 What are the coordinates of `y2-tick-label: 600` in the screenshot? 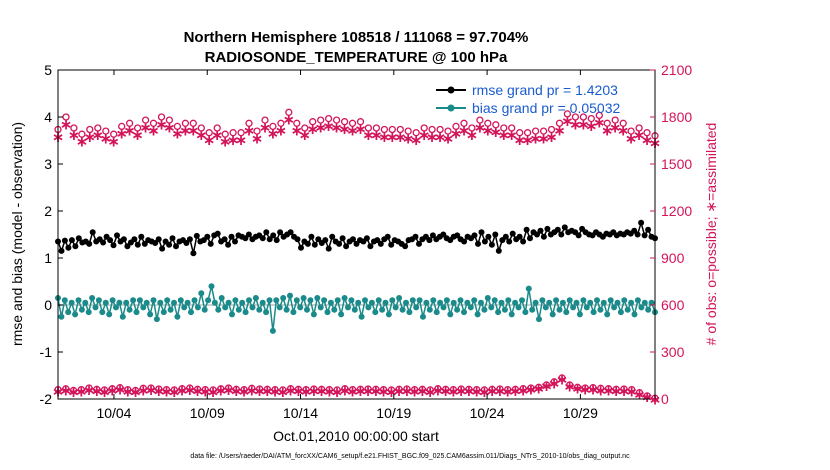 It's located at (673, 305).